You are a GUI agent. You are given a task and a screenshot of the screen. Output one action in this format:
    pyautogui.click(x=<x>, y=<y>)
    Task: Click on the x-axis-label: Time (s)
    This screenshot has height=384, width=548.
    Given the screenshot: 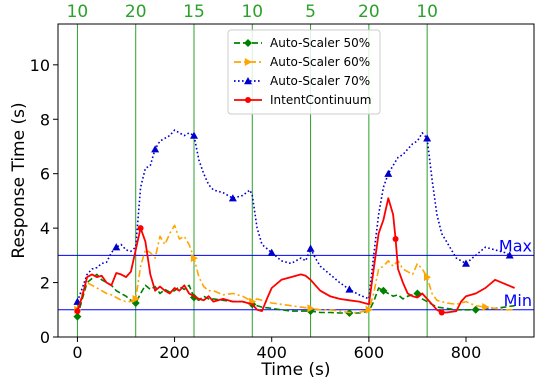 What is the action you would take?
    pyautogui.click(x=295, y=370)
    